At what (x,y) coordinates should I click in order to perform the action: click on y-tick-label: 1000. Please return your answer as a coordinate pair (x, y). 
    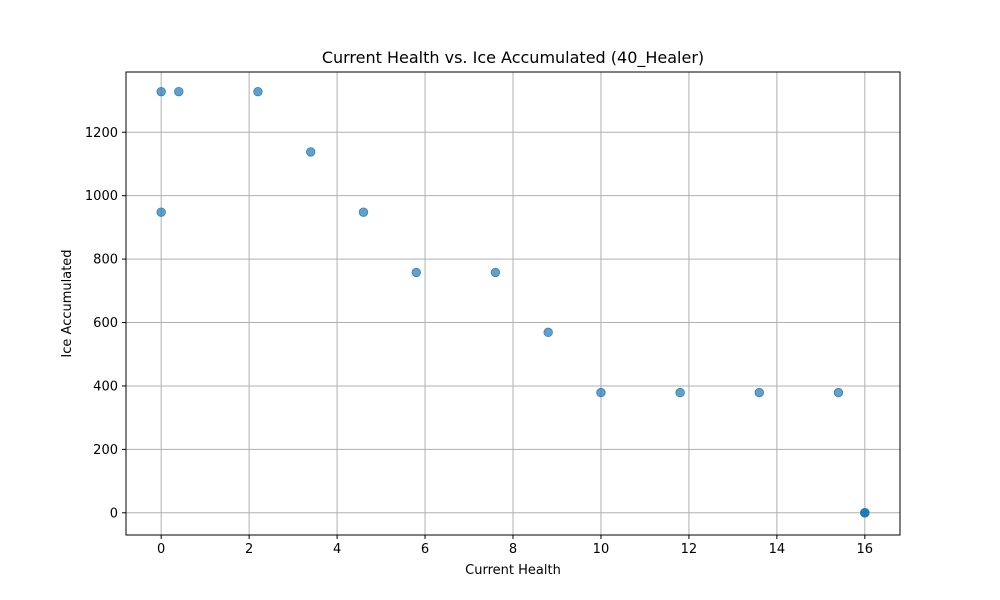
    Looking at the image, I should click on (101, 196).